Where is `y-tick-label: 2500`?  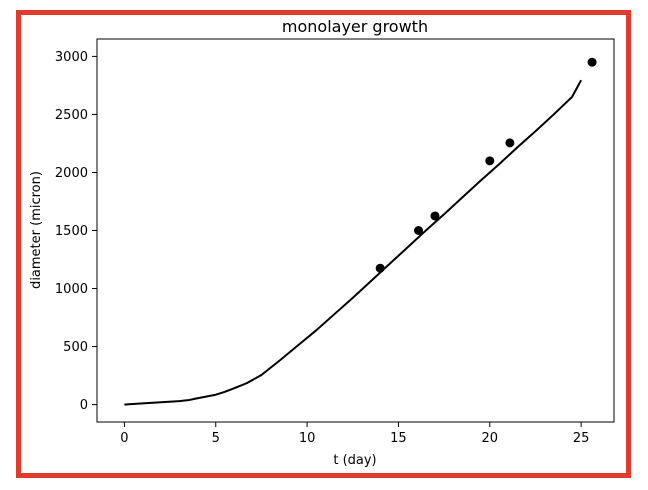 y-tick-label: 2500 is located at coordinates (71, 115).